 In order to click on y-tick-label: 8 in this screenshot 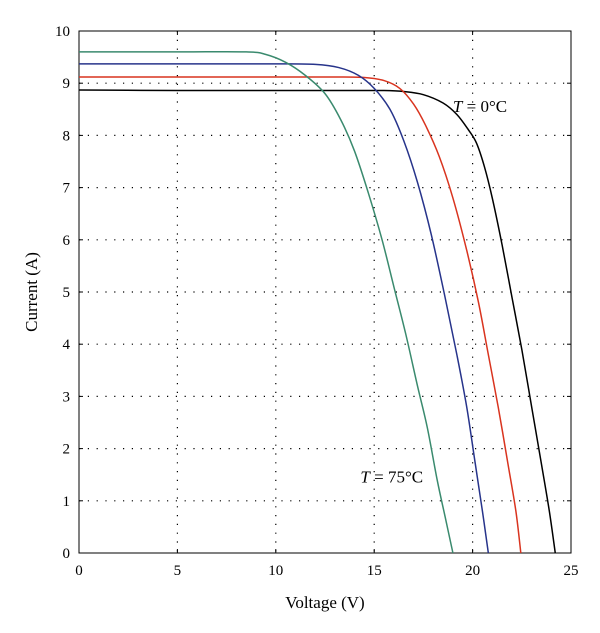, I will do `click(67, 136)`.